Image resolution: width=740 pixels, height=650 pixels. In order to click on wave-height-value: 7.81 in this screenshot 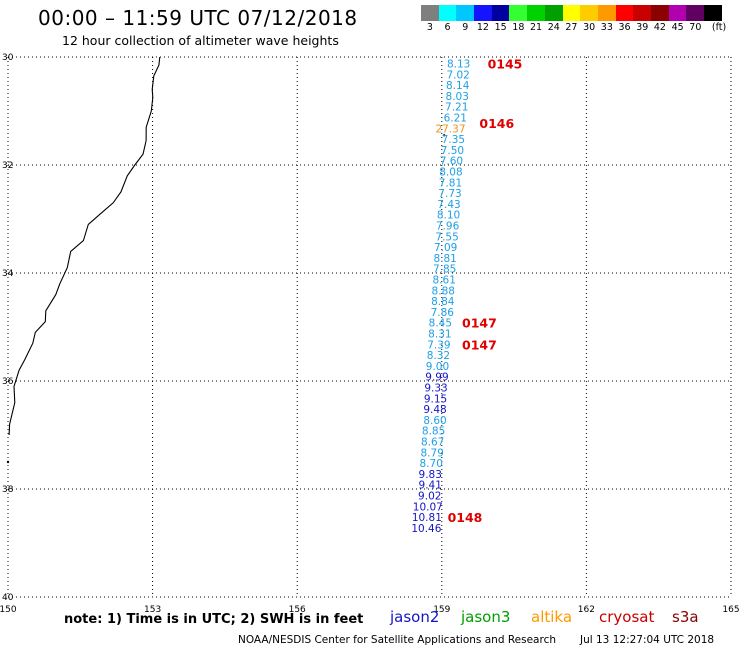, I will do `click(450, 183)`.